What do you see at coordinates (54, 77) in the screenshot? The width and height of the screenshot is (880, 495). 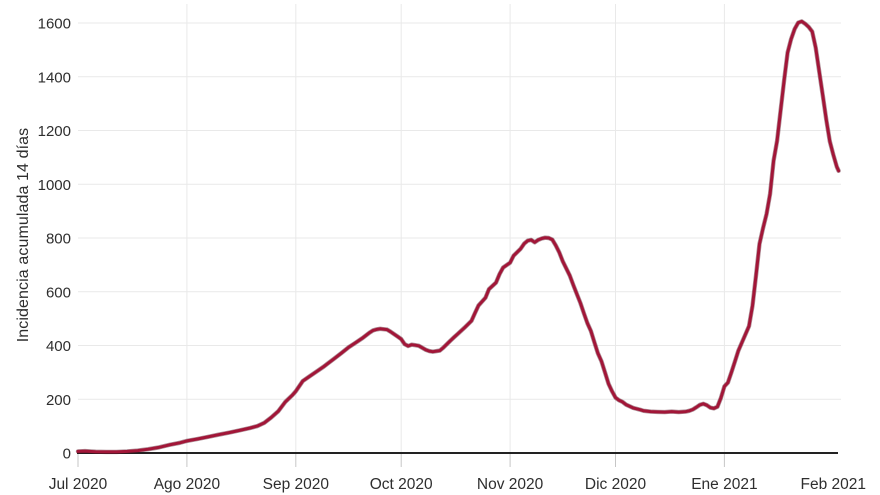 I see `y-tick-label: 1400` at bounding box center [54, 77].